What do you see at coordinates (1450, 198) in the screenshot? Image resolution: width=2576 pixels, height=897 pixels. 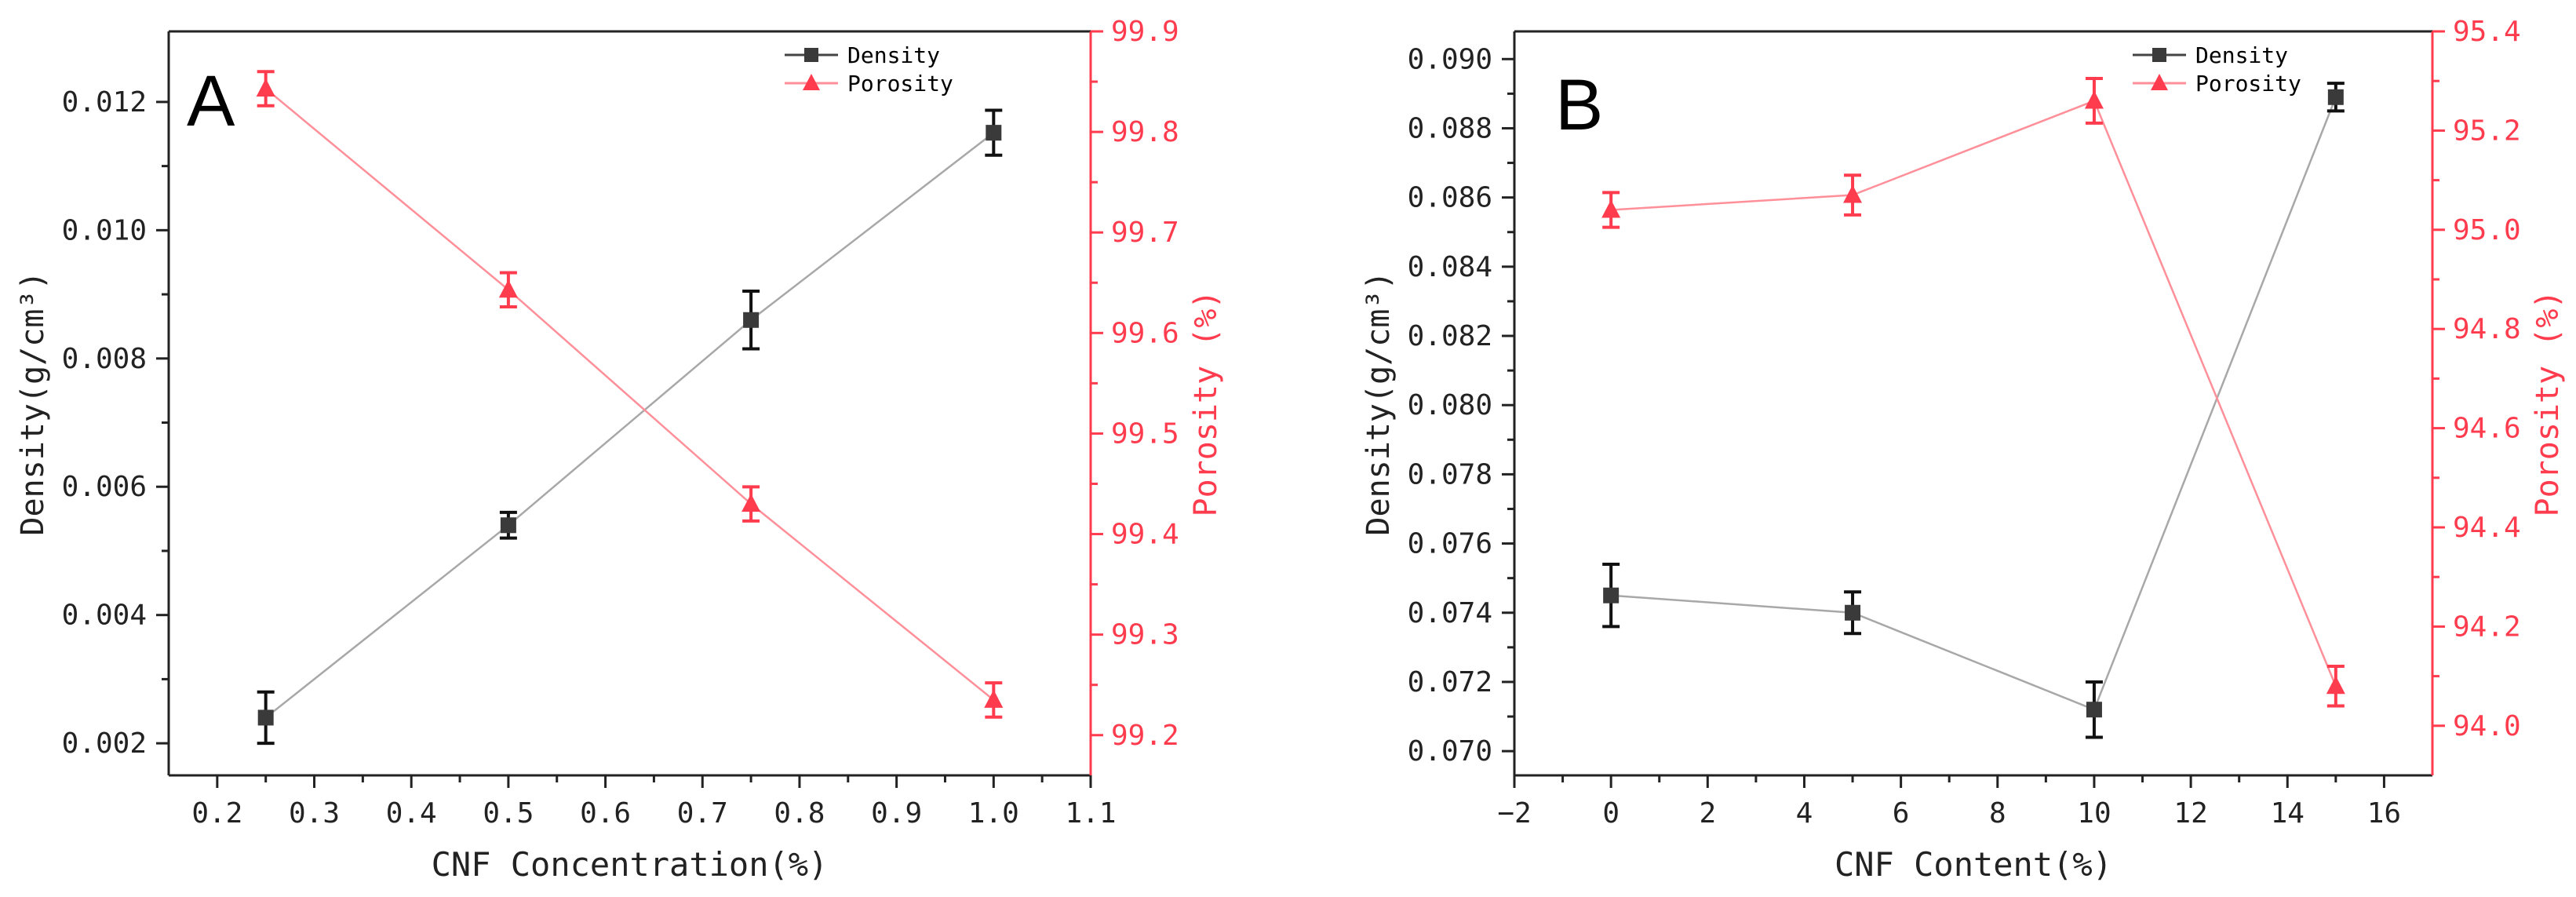 I see `y-tick-label: 0.086` at bounding box center [1450, 198].